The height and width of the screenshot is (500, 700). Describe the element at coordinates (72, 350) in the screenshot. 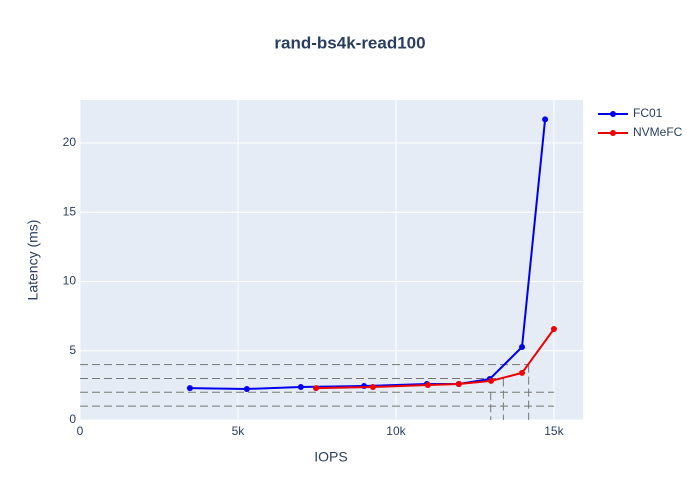

I see `y-tick-label: 5` at that location.